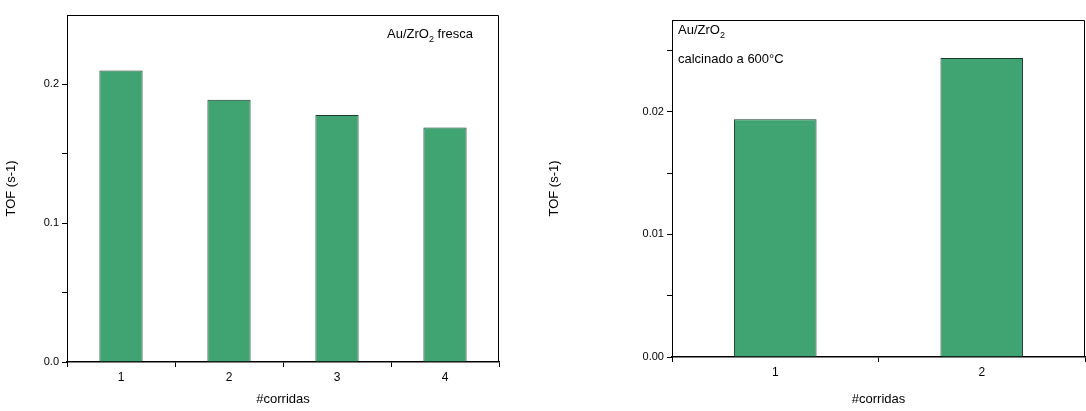 The width and height of the screenshot is (1086, 411). I want to click on y-tick-label: 0.02, so click(653, 110).